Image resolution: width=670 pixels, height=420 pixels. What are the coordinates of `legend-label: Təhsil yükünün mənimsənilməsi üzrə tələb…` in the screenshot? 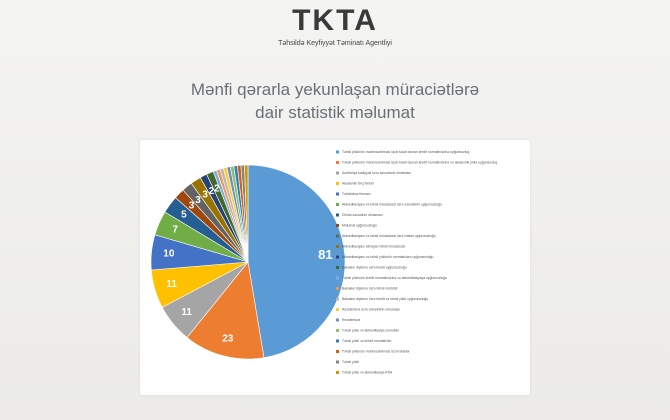 It's located at (376, 351).